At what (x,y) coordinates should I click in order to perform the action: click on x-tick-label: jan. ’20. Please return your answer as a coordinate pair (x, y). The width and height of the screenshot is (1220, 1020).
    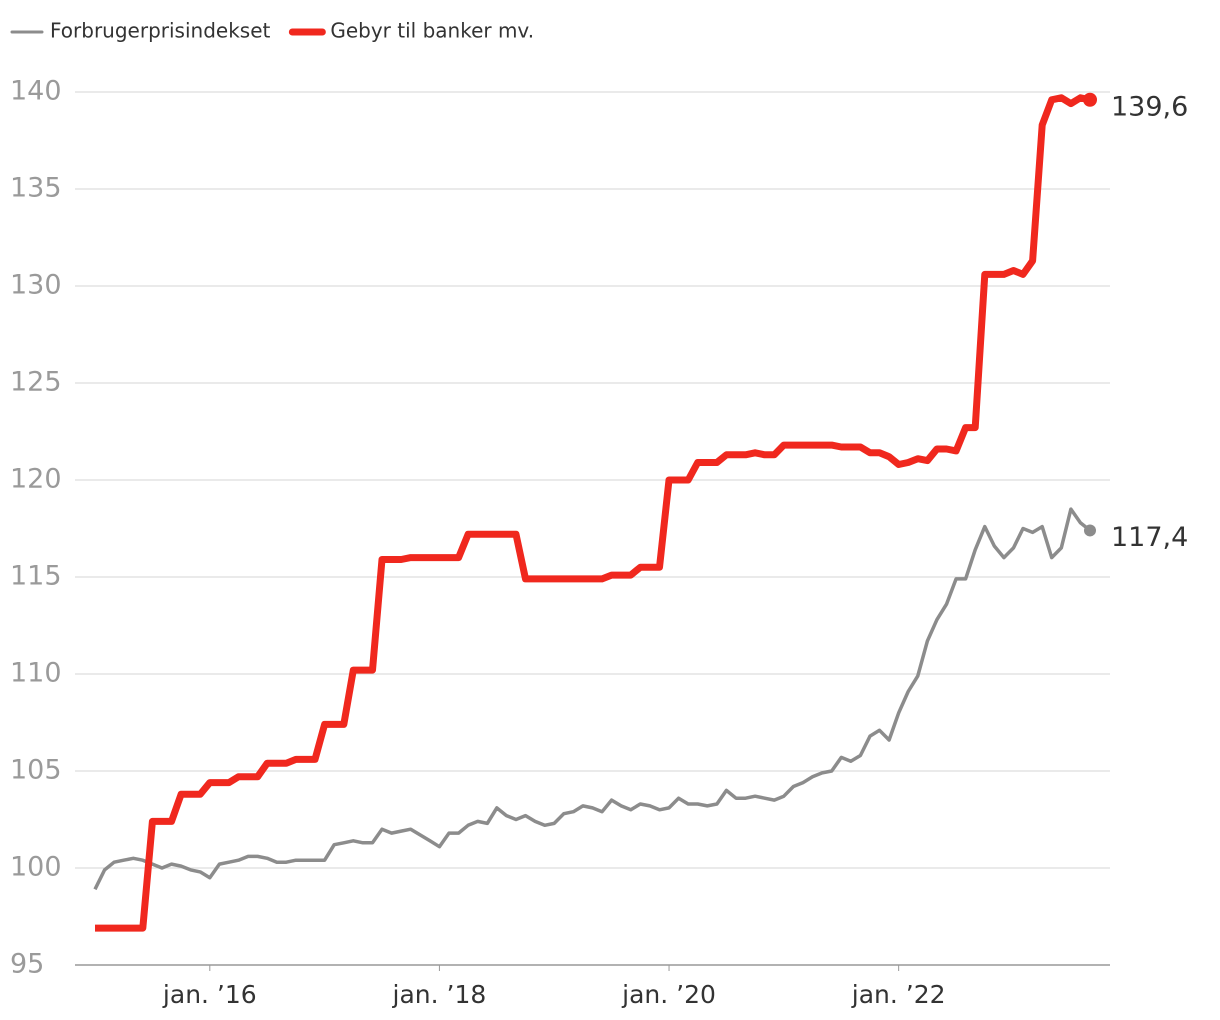
    Looking at the image, I should click on (668, 994).